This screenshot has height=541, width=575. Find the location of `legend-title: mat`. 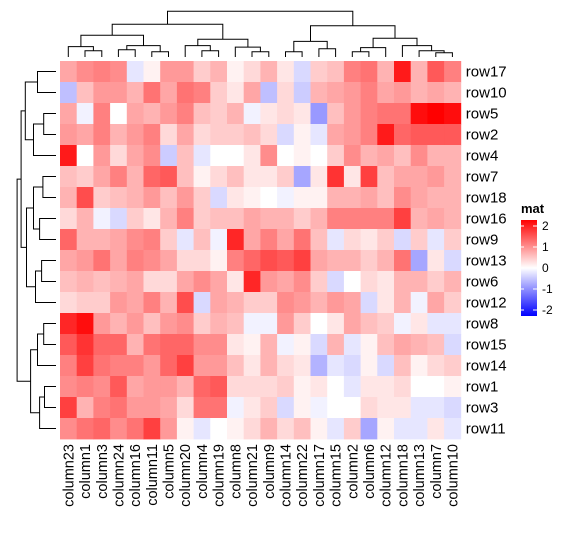

legend-title: mat is located at coordinates (533, 208).